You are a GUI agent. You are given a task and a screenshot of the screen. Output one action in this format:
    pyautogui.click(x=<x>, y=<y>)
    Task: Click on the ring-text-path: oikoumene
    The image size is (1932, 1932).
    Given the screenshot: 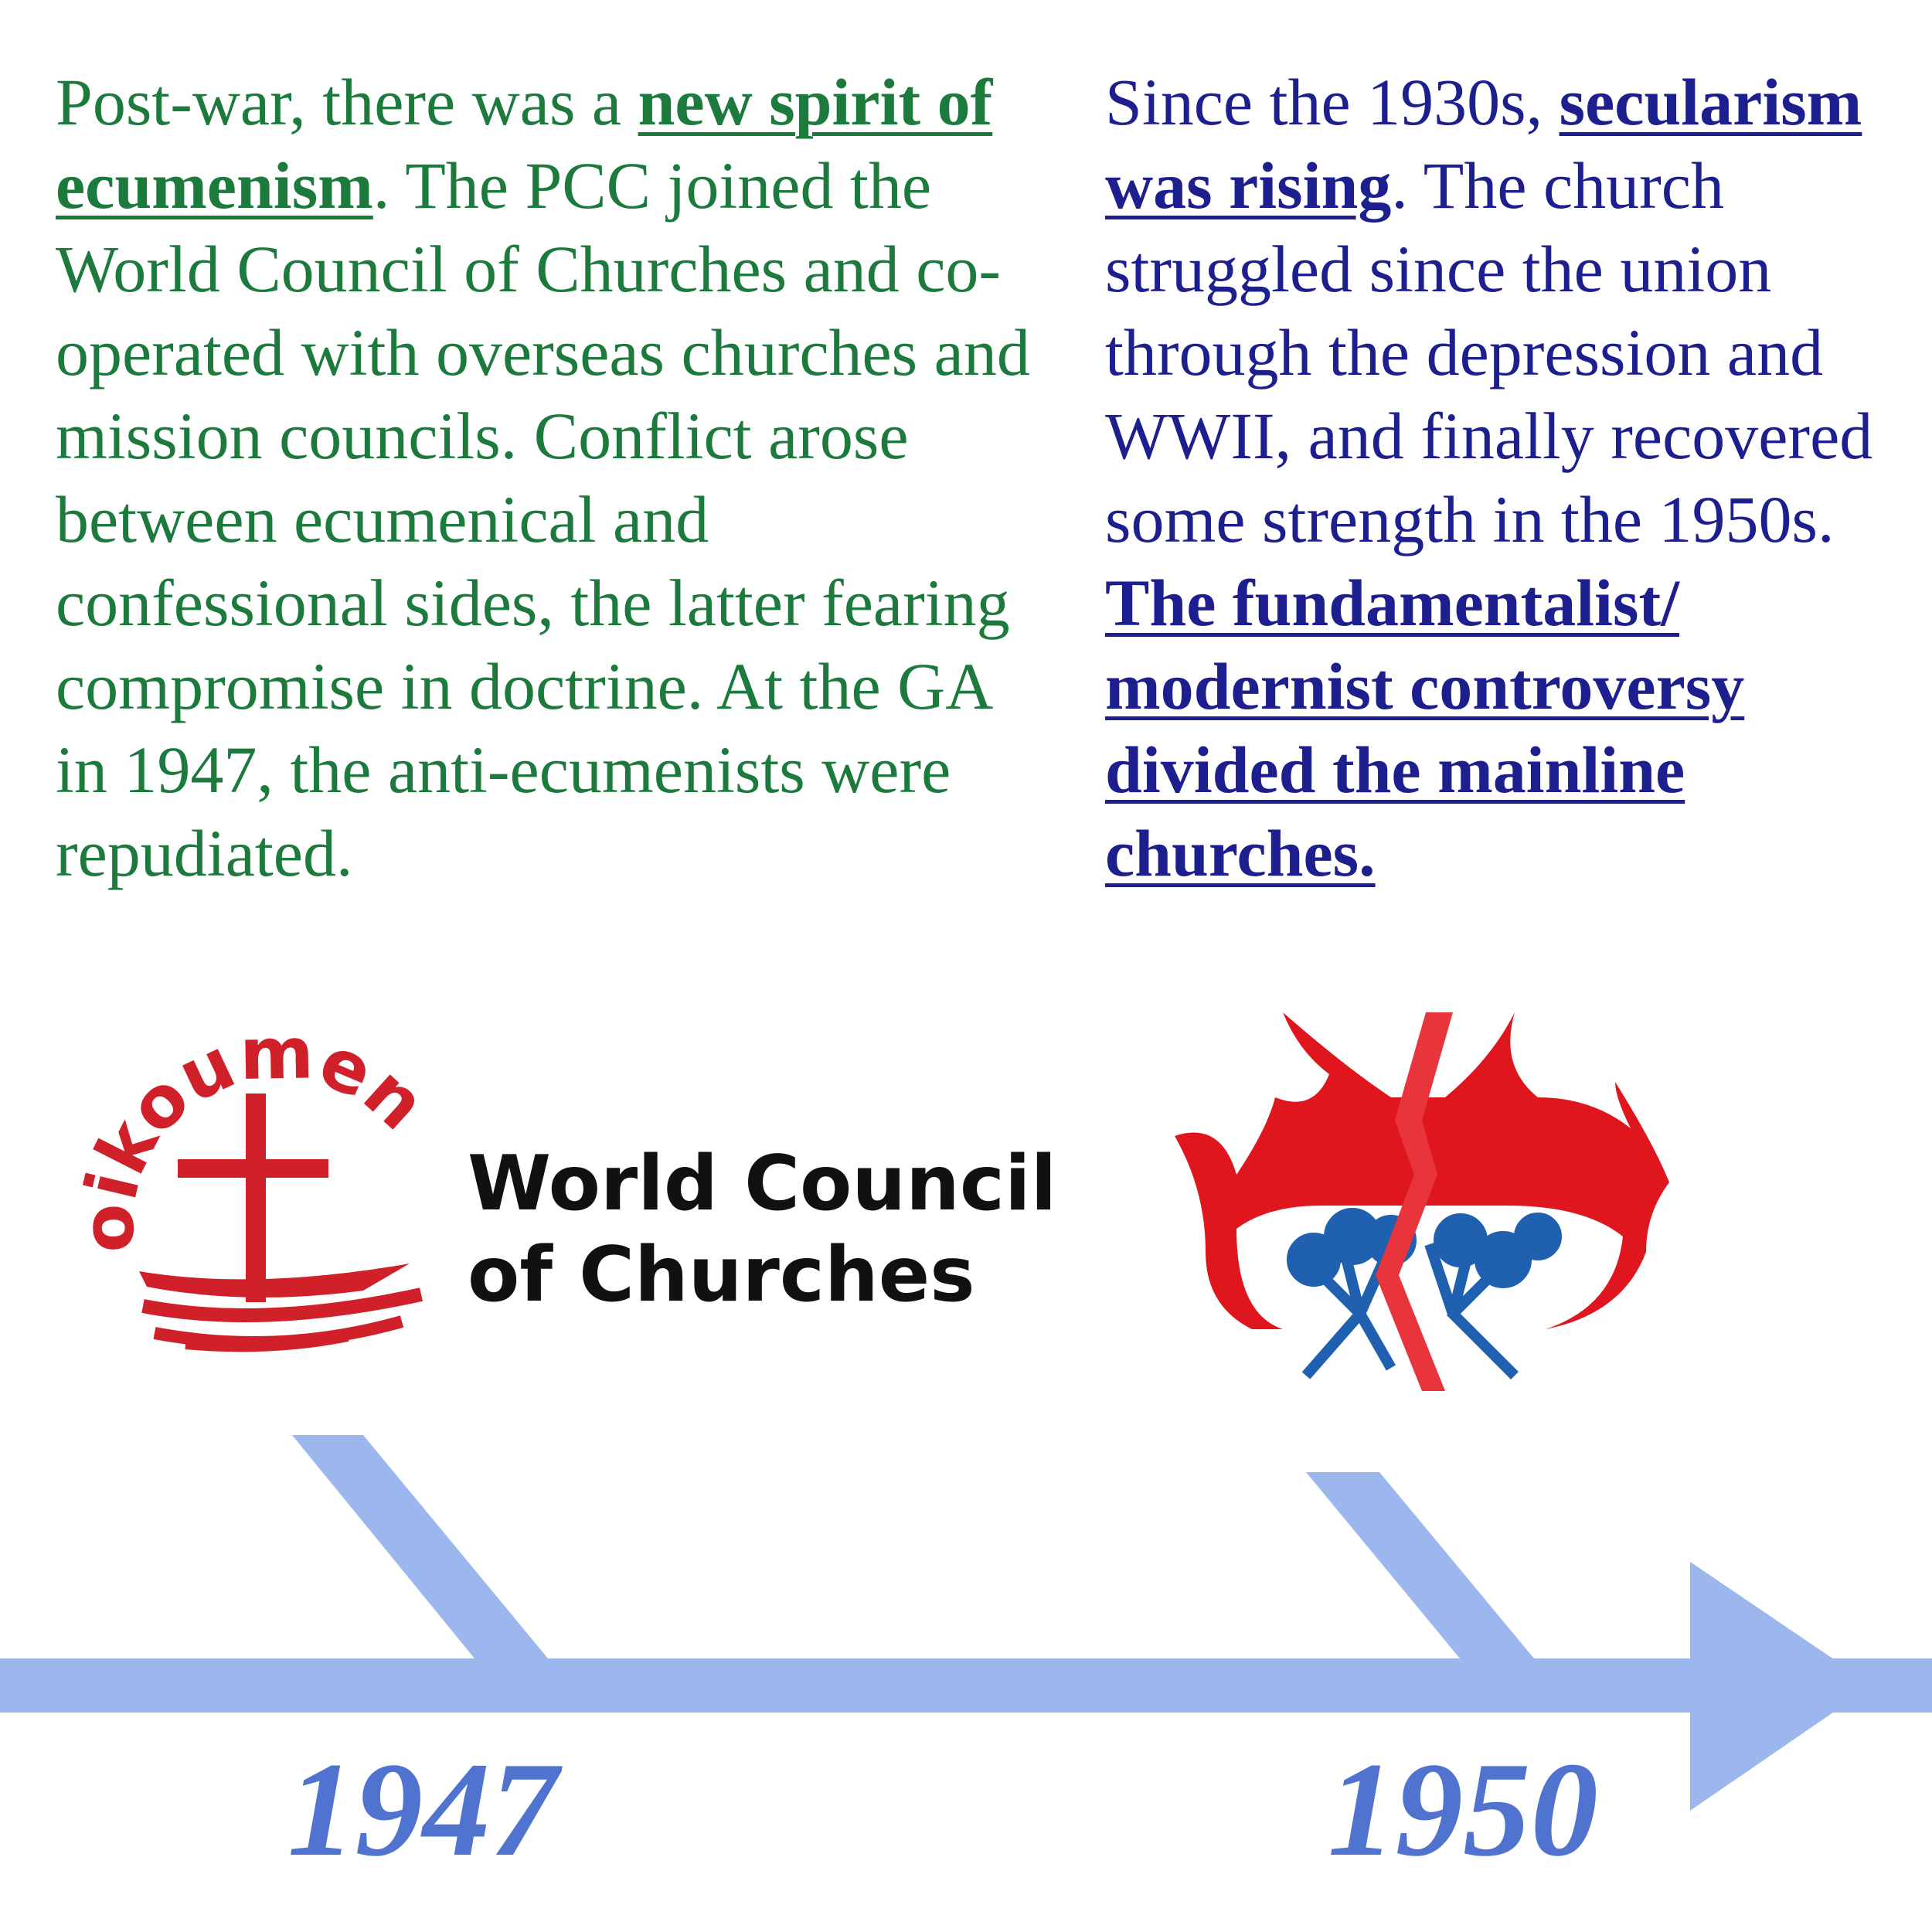 What is the action you would take?
    pyautogui.click(x=221, y=627)
    